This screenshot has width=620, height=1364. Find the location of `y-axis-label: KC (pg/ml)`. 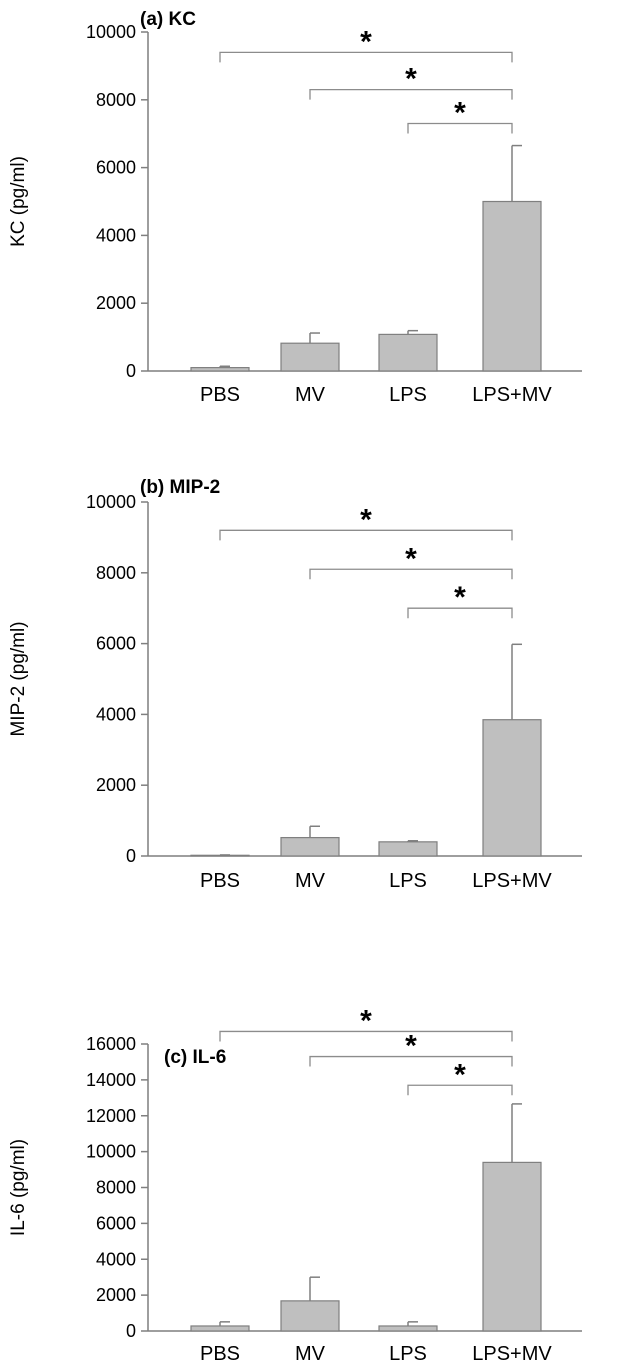

y-axis-label: KC (pg/ml) is located at coordinates (18, 201).